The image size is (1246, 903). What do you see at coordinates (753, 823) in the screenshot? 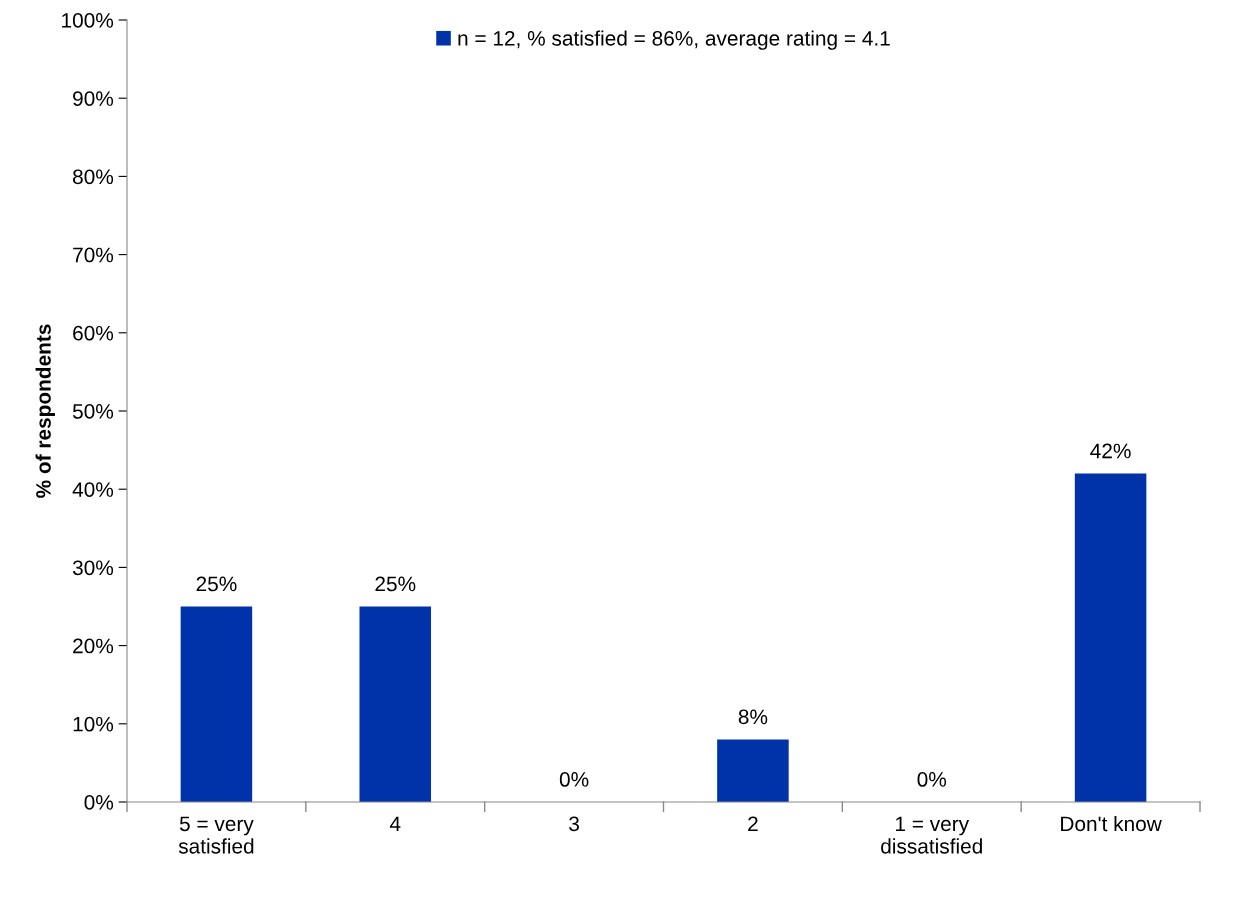
I see `x-tick-label: 2` at bounding box center [753, 823].